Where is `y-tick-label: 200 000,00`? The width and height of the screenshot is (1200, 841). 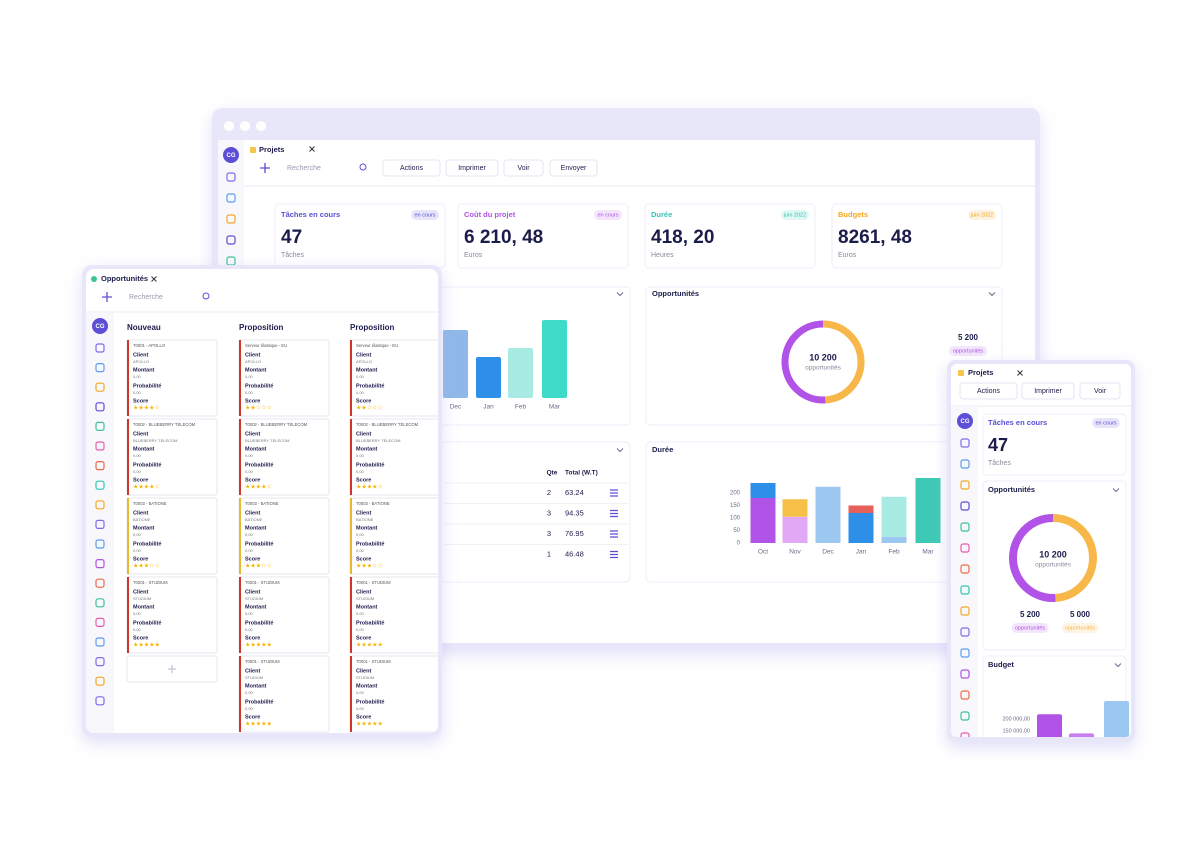 y-tick-label: 200 000,00 is located at coordinates (1016, 719).